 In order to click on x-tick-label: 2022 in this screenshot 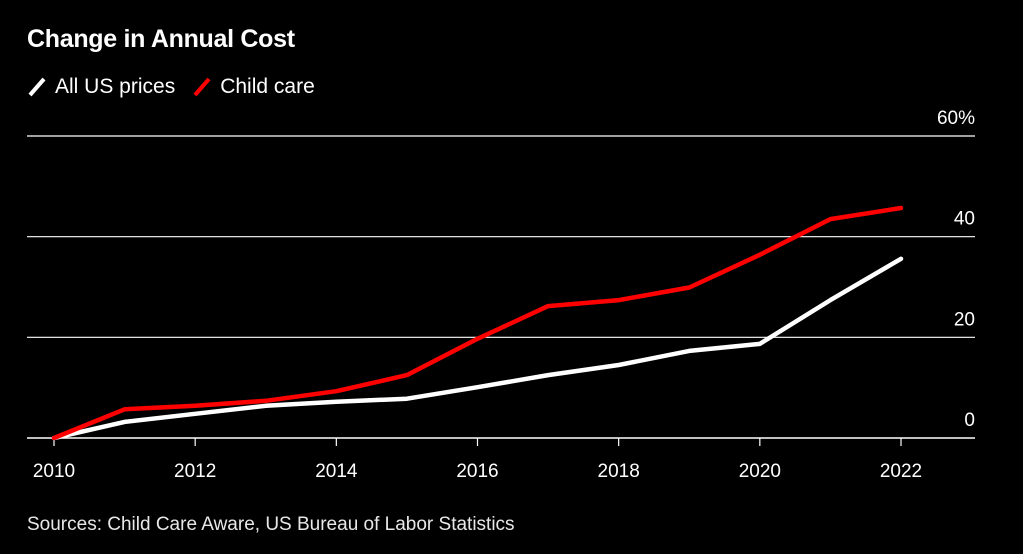, I will do `click(901, 471)`.